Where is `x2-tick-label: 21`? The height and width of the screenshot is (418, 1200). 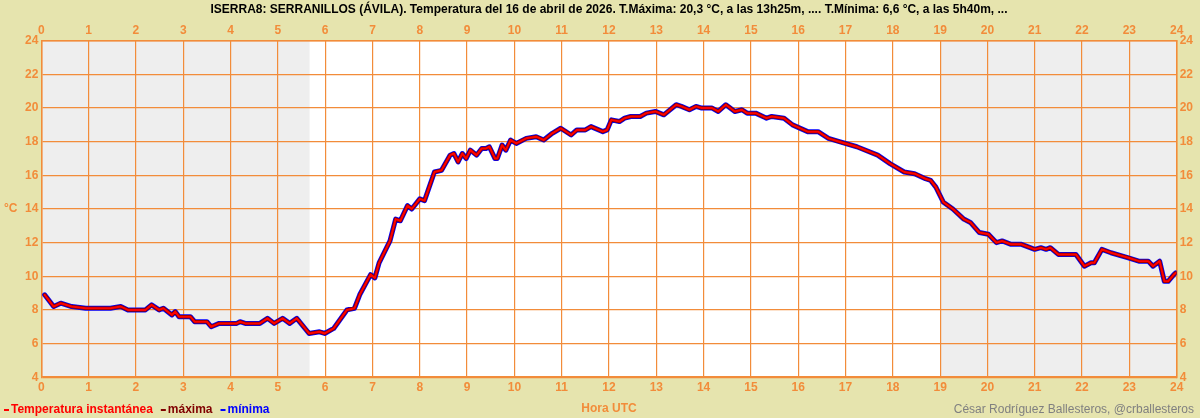 x2-tick-label: 21 is located at coordinates (1035, 29).